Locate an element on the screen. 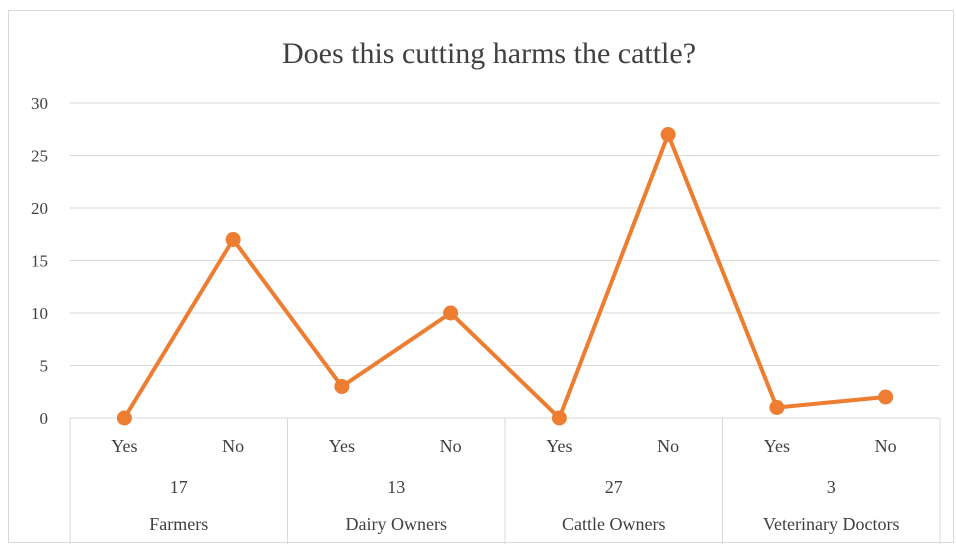 Image resolution: width=956 pixels, height=544 pixels. group-label: Dairy Owners is located at coordinates (396, 524).